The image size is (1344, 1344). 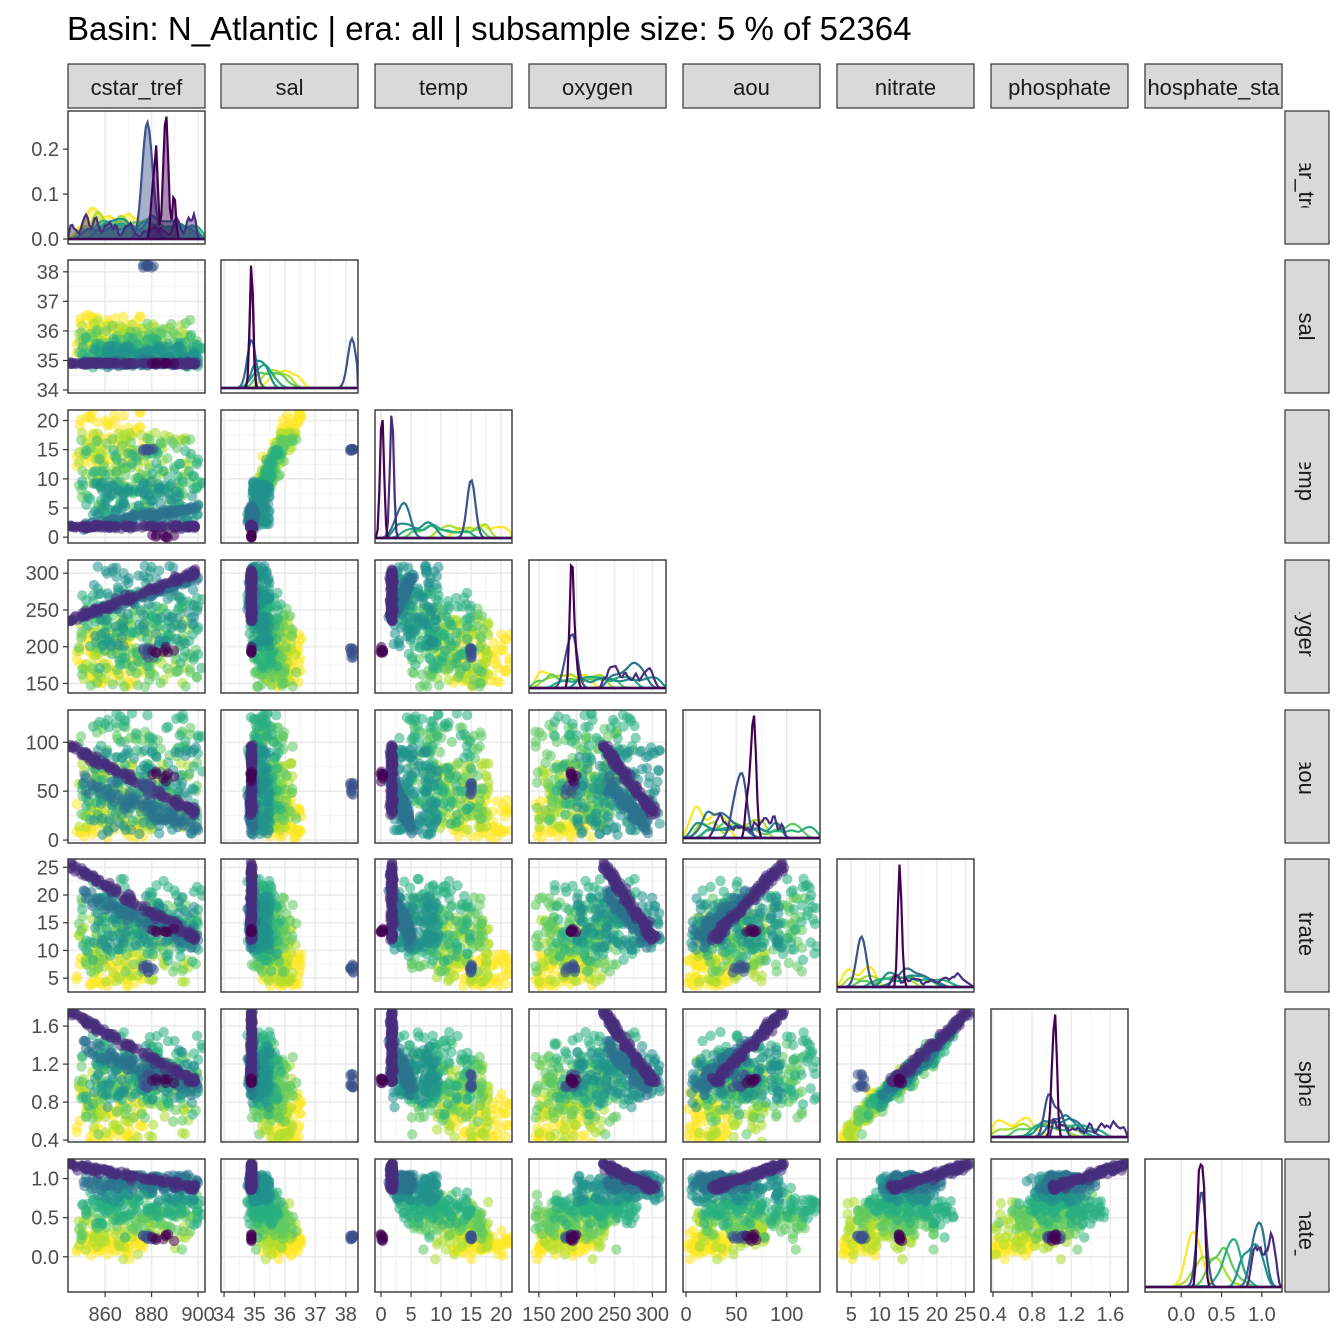 I want to click on panel-cstar_tref-vs-cstar_tref, so click(x=136, y=177).